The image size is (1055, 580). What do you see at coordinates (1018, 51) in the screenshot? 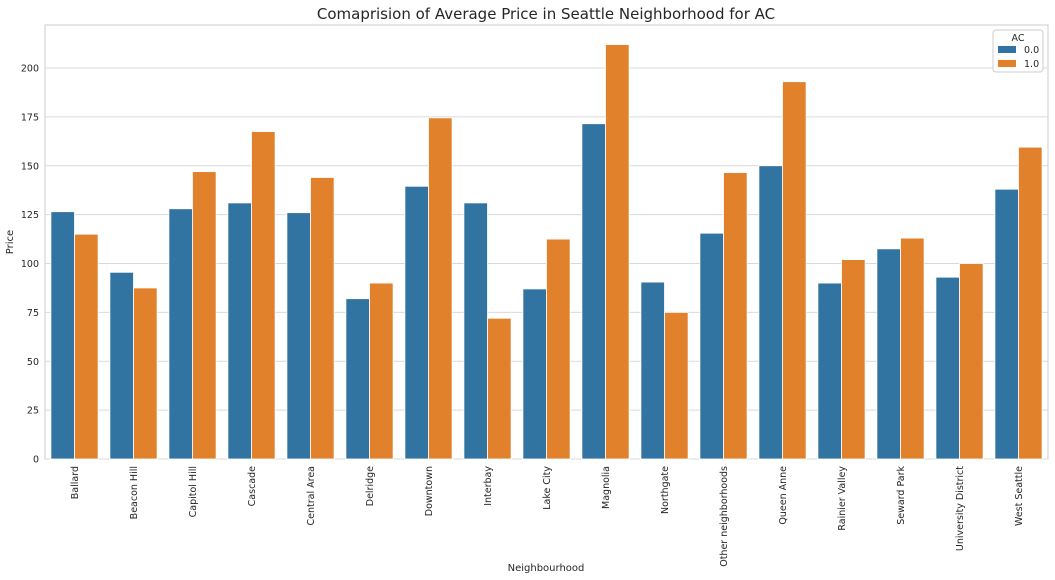
I see `legend: AC 0.0 1.0` at bounding box center [1018, 51].